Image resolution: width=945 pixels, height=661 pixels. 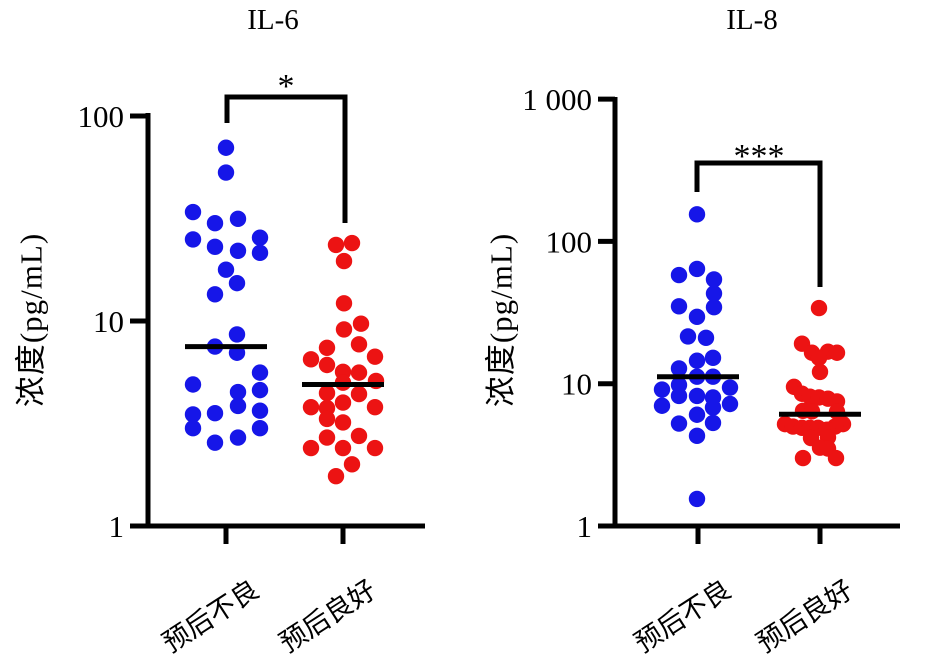 I want to click on significance-label: *, so click(x=286, y=86).